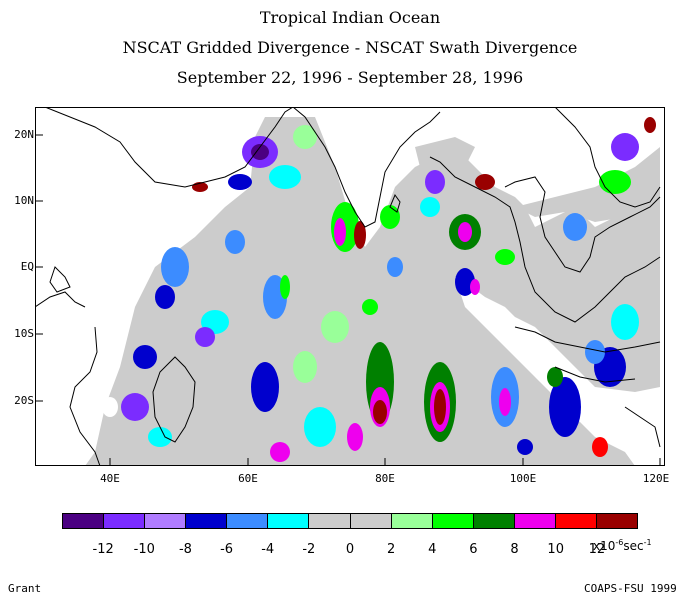 This screenshot has height=600, width=700. Describe the element at coordinates (391, 549) in the screenshot. I see `color-scale-label: 2` at that location.